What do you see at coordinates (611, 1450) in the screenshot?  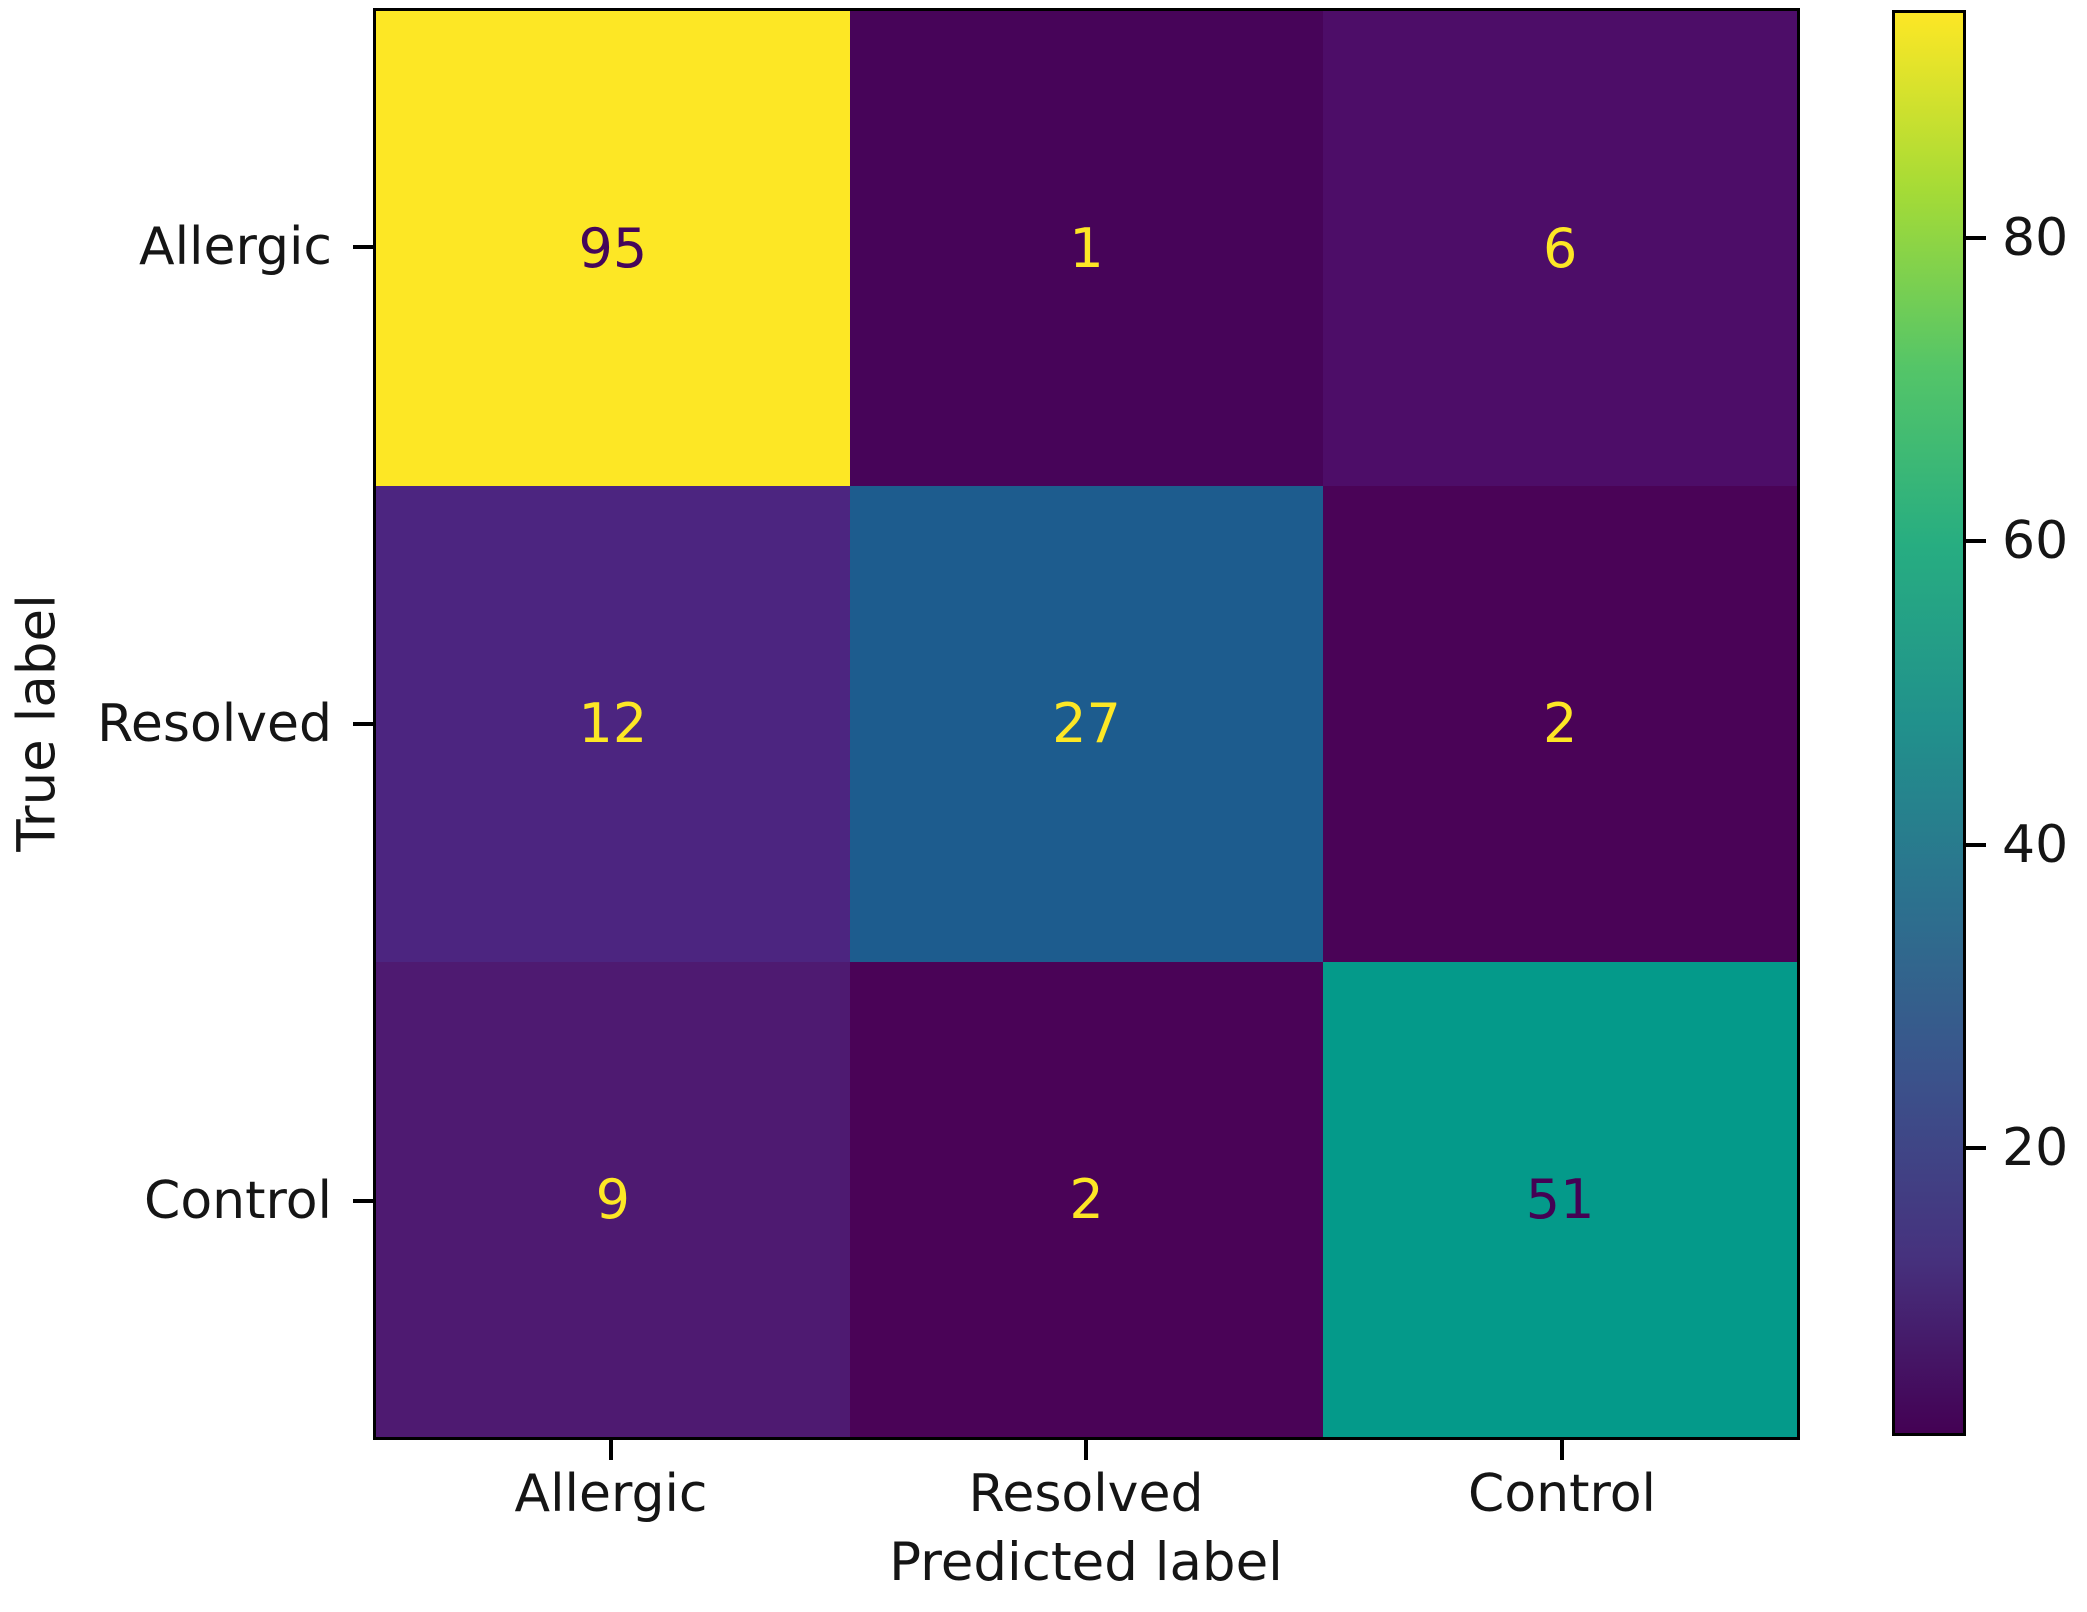 I see `x-tickmark-allergic` at bounding box center [611, 1450].